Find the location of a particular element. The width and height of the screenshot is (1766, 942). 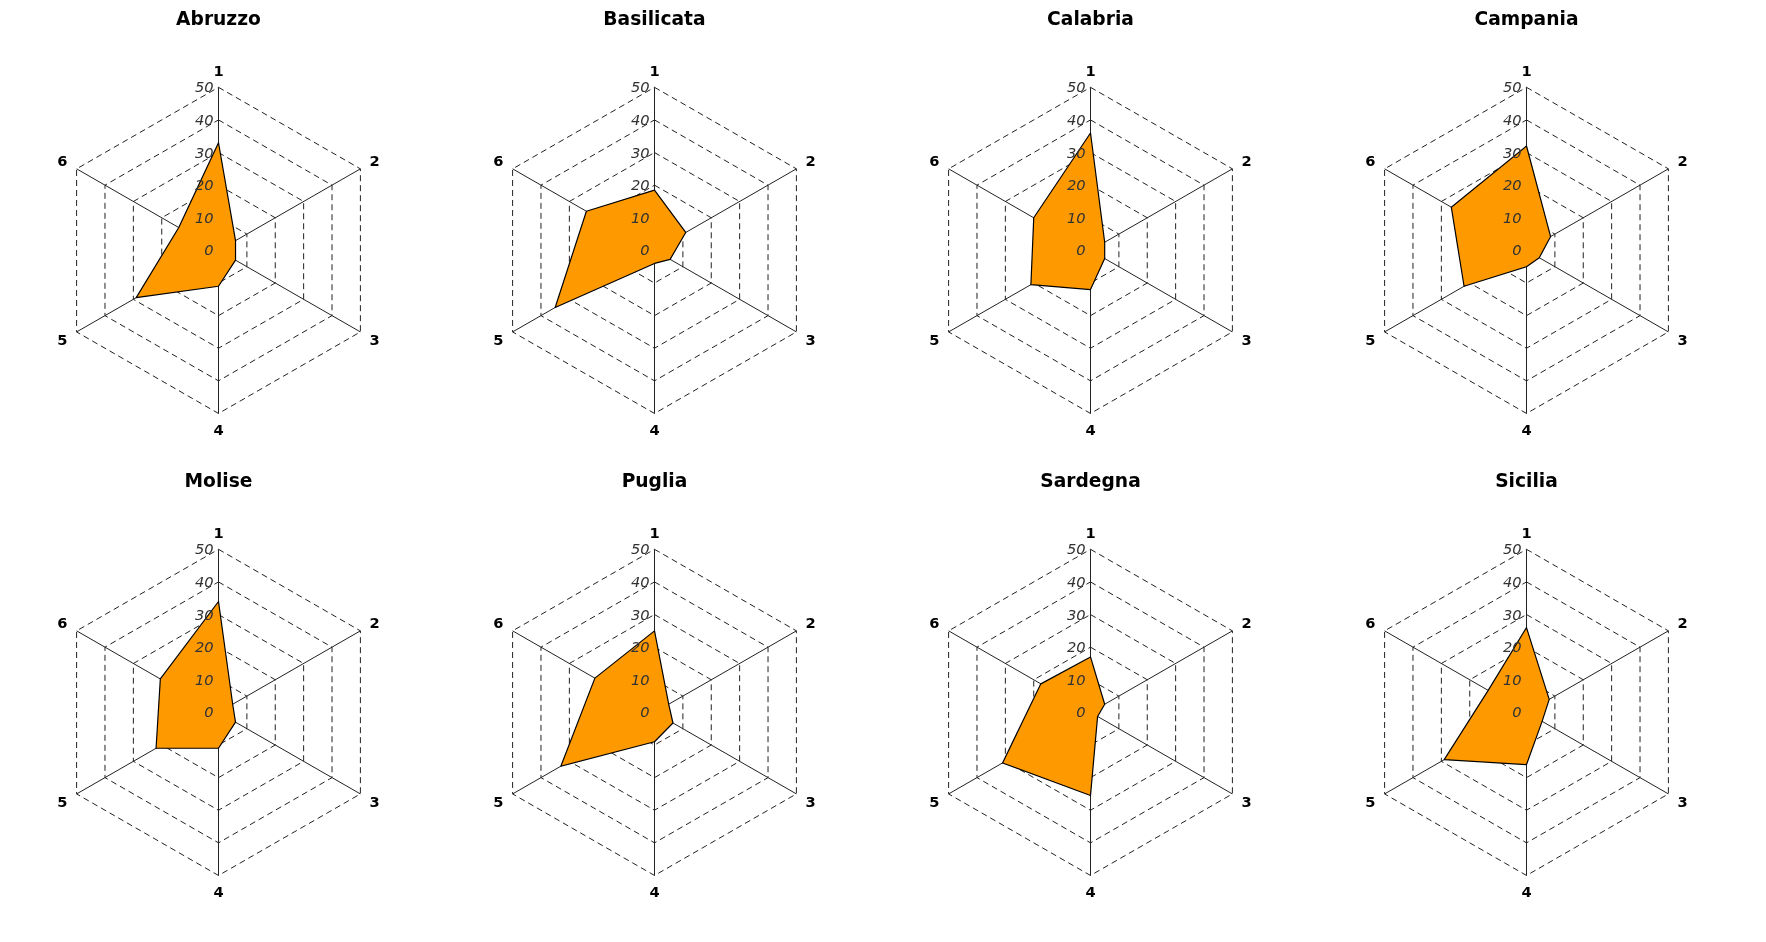

chart-title: Sicilia is located at coordinates (1526, 480).